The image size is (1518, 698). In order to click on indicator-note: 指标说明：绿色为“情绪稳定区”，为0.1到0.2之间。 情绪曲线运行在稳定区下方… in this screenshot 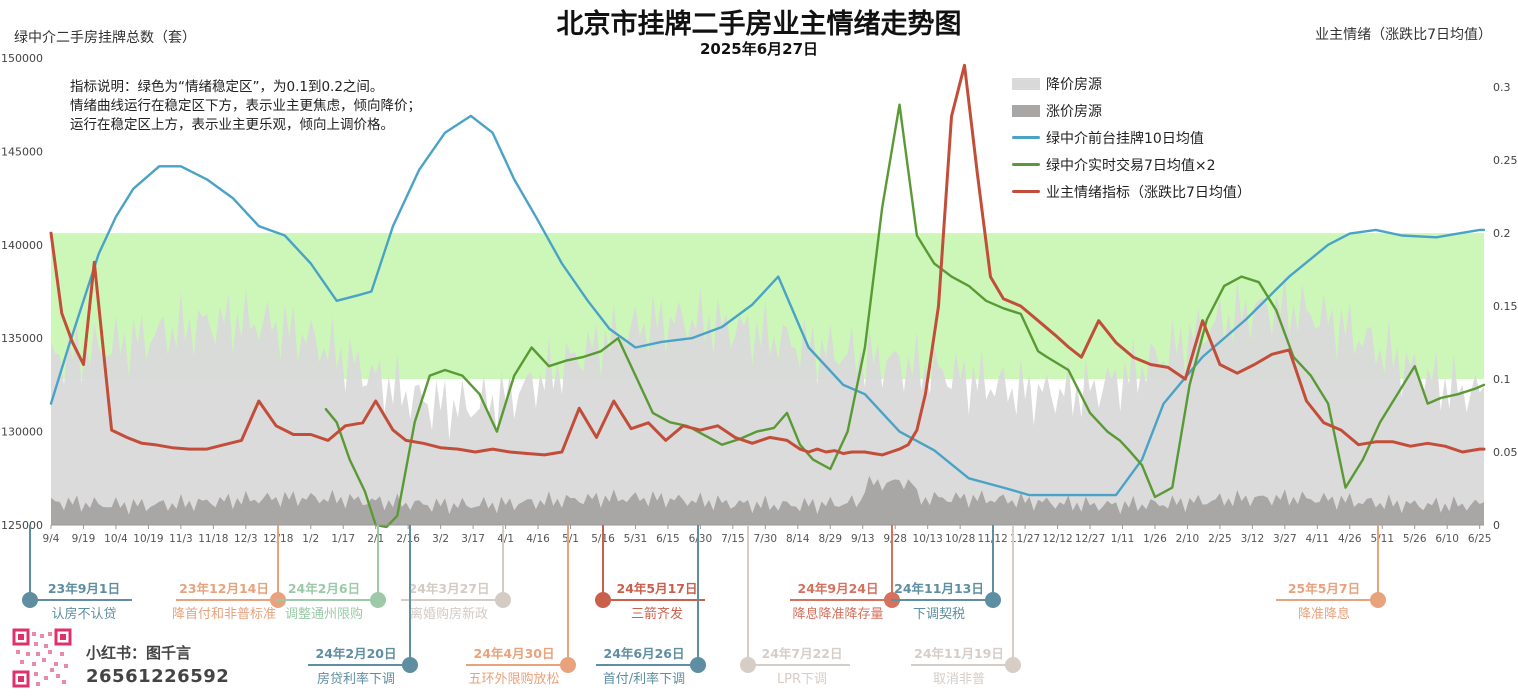, I will do `click(245, 106)`.